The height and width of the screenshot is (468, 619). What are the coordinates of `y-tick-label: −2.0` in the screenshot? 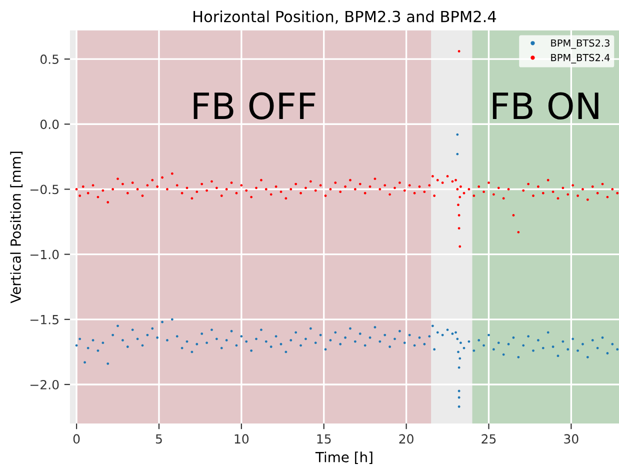 It's located at (44, 385).